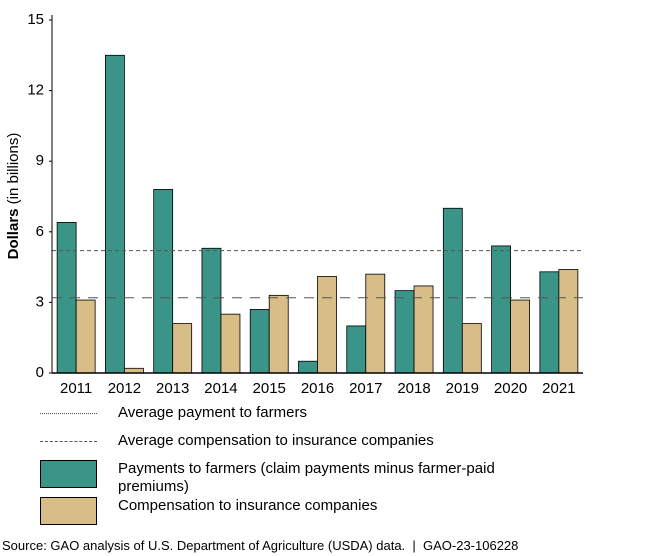 This screenshot has width=650, height=556. I want to click on x-tick-label: 2020, so click(510, 388).